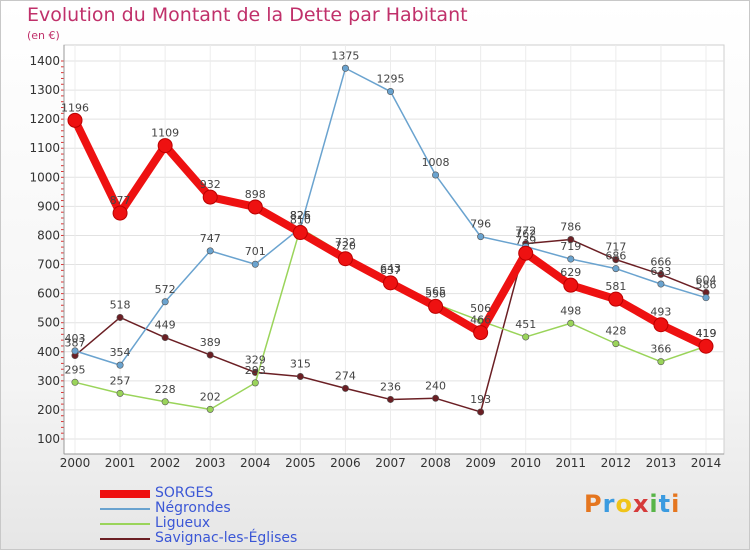  Describe the element at coordinates (525, 324) in the screenshot. I see `data-label-2: 451` at that location.